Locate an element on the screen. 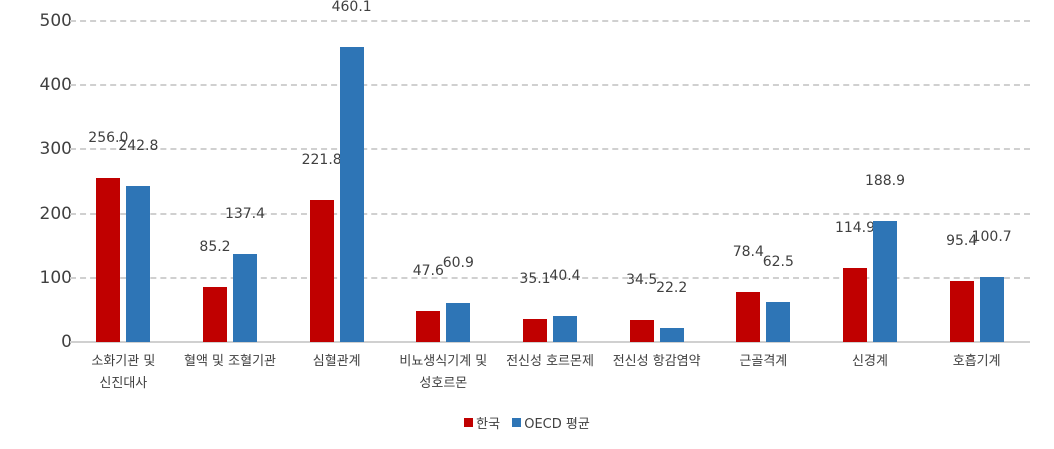 This screenshot has height=449, width=1054. data-label: 34.5 is located at coordinates (642, 279).